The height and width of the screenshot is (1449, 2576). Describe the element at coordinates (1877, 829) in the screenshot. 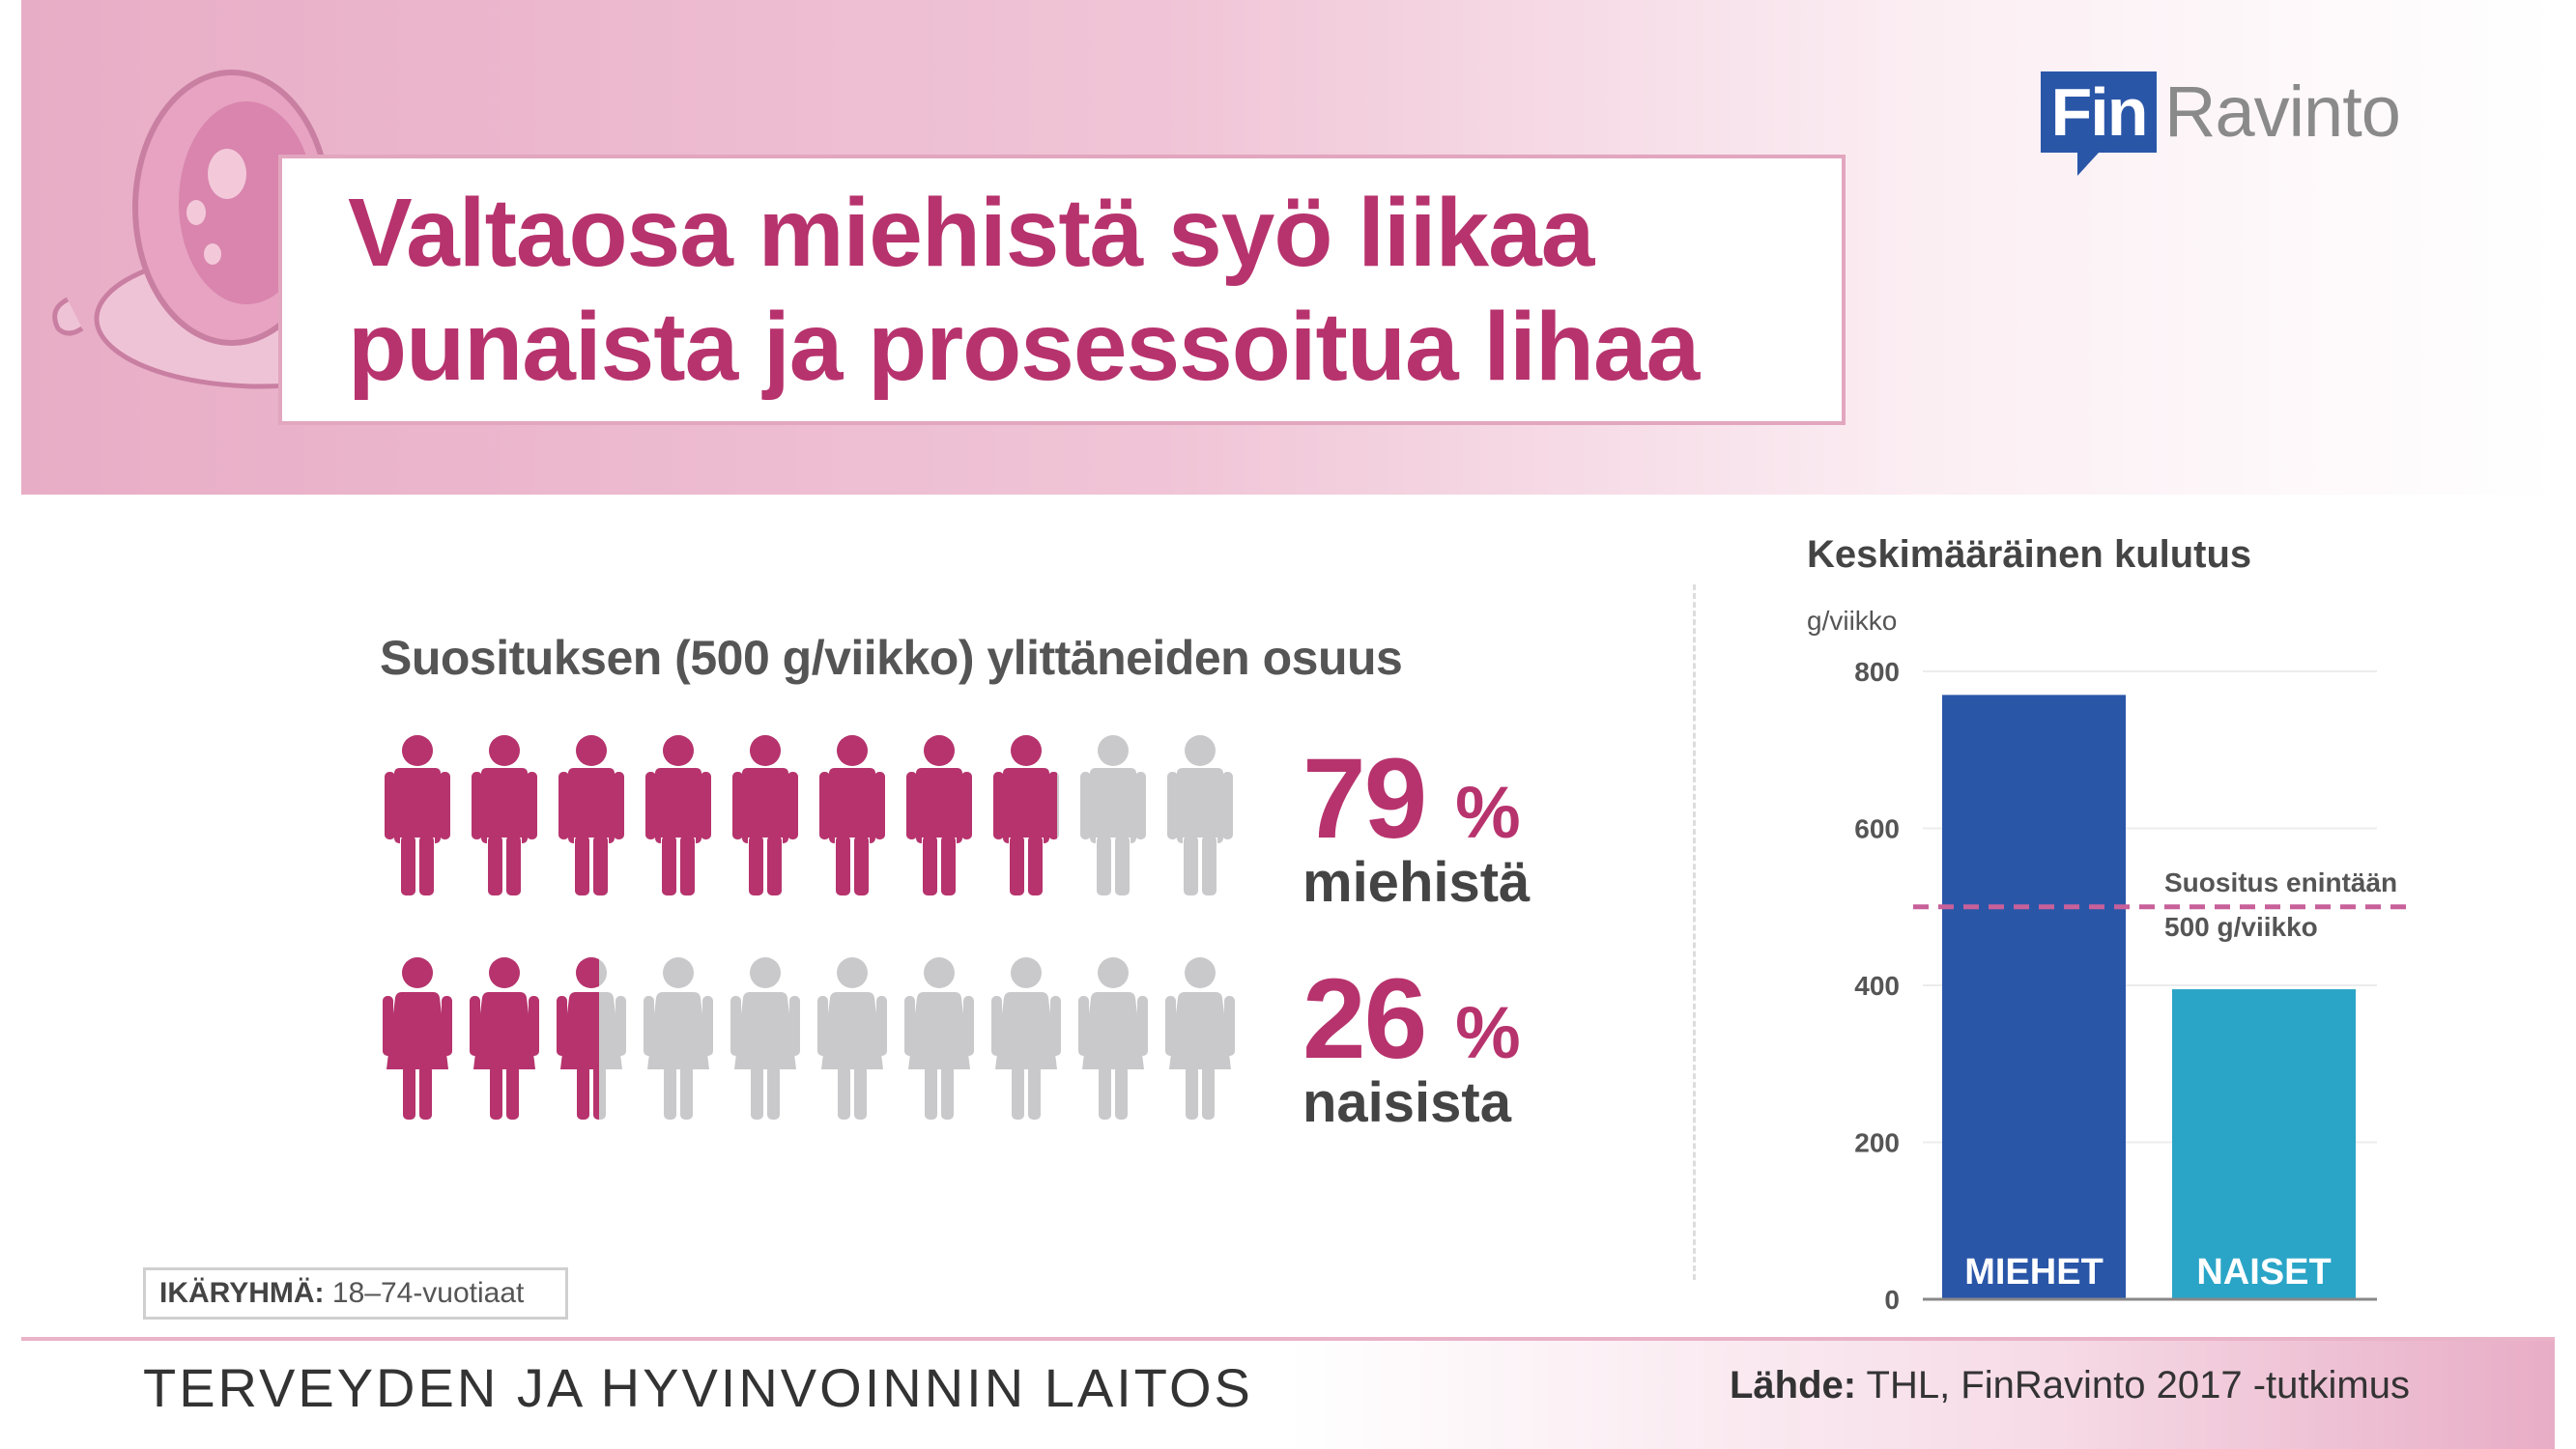

I see `y-tick-label: 600` at that location.